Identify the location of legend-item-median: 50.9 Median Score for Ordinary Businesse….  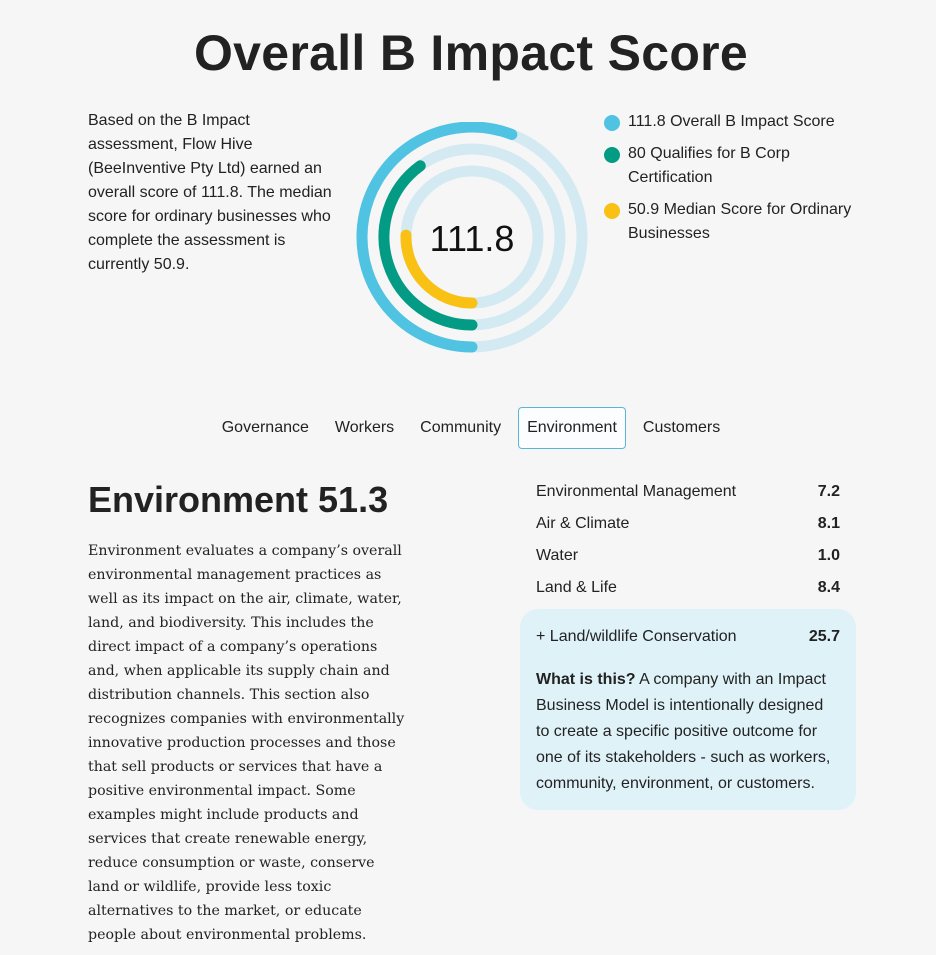
(735, 222).